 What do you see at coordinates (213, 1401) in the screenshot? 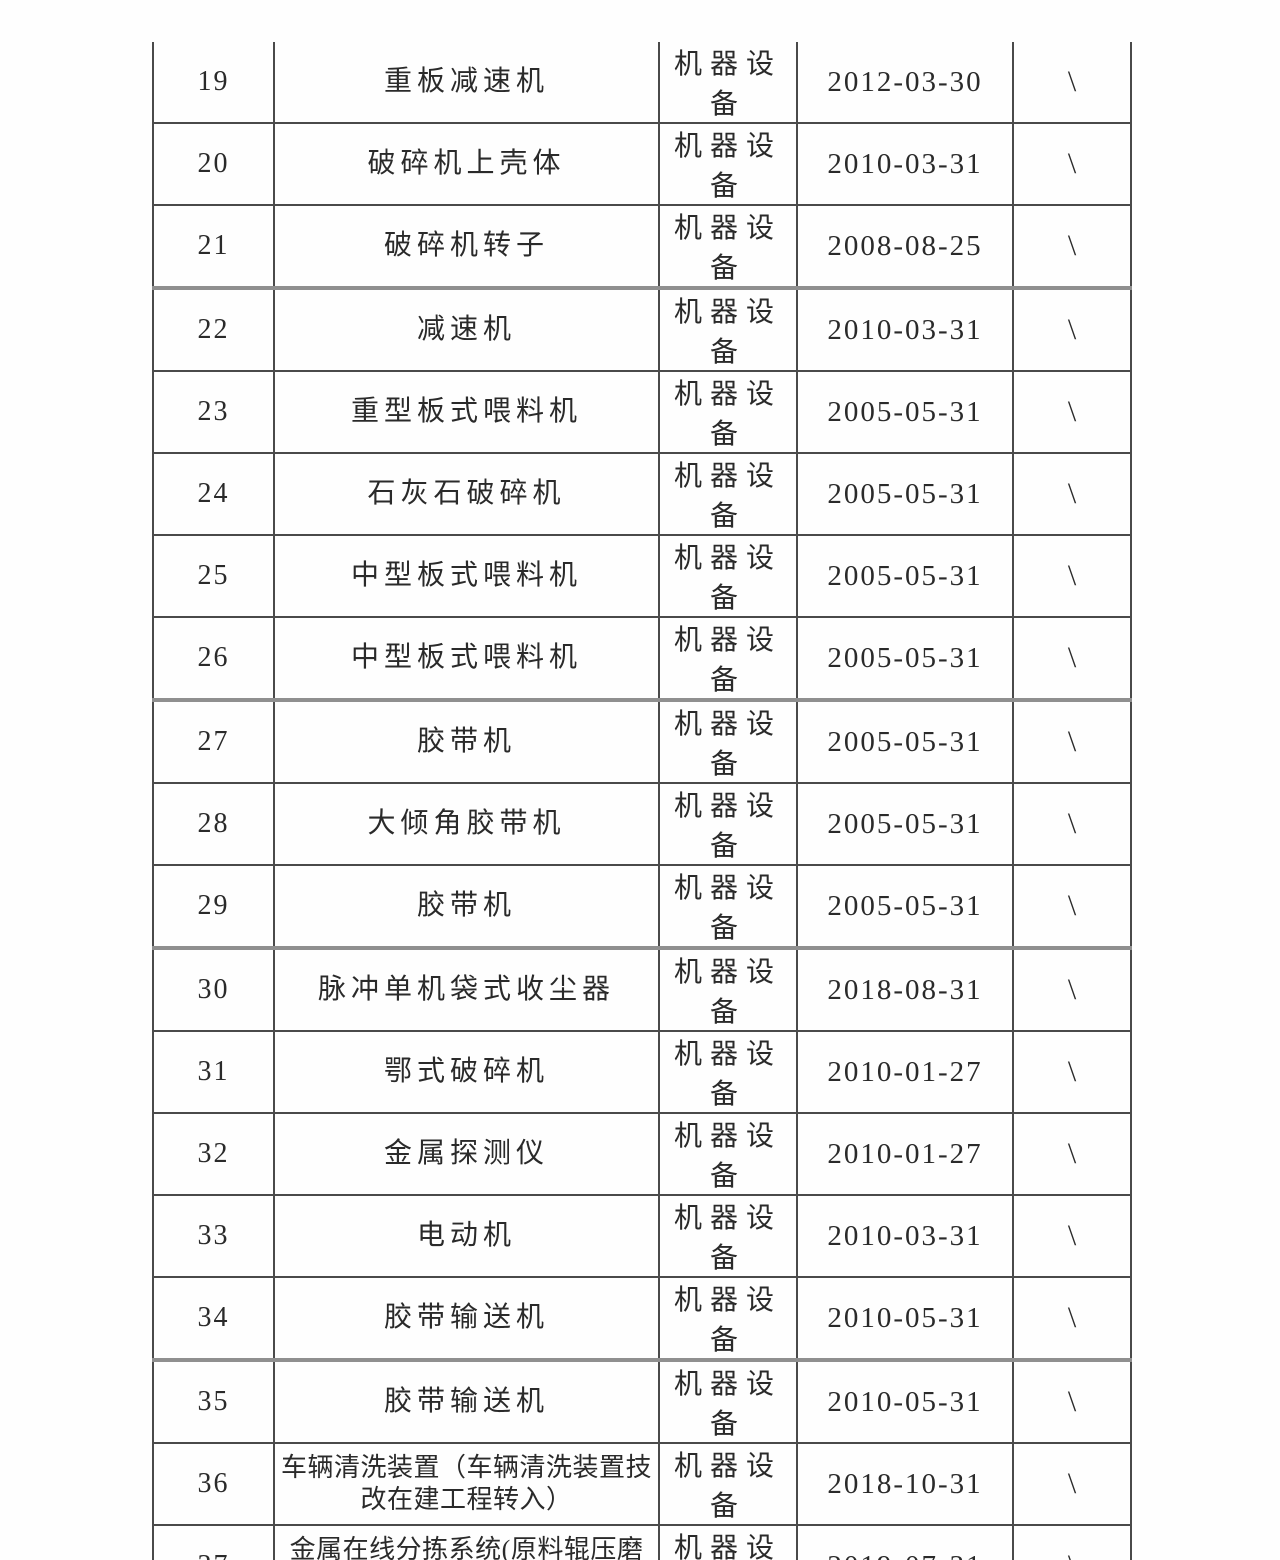
I see `row-number-cell: 35` at bounding box center [213, 1401].